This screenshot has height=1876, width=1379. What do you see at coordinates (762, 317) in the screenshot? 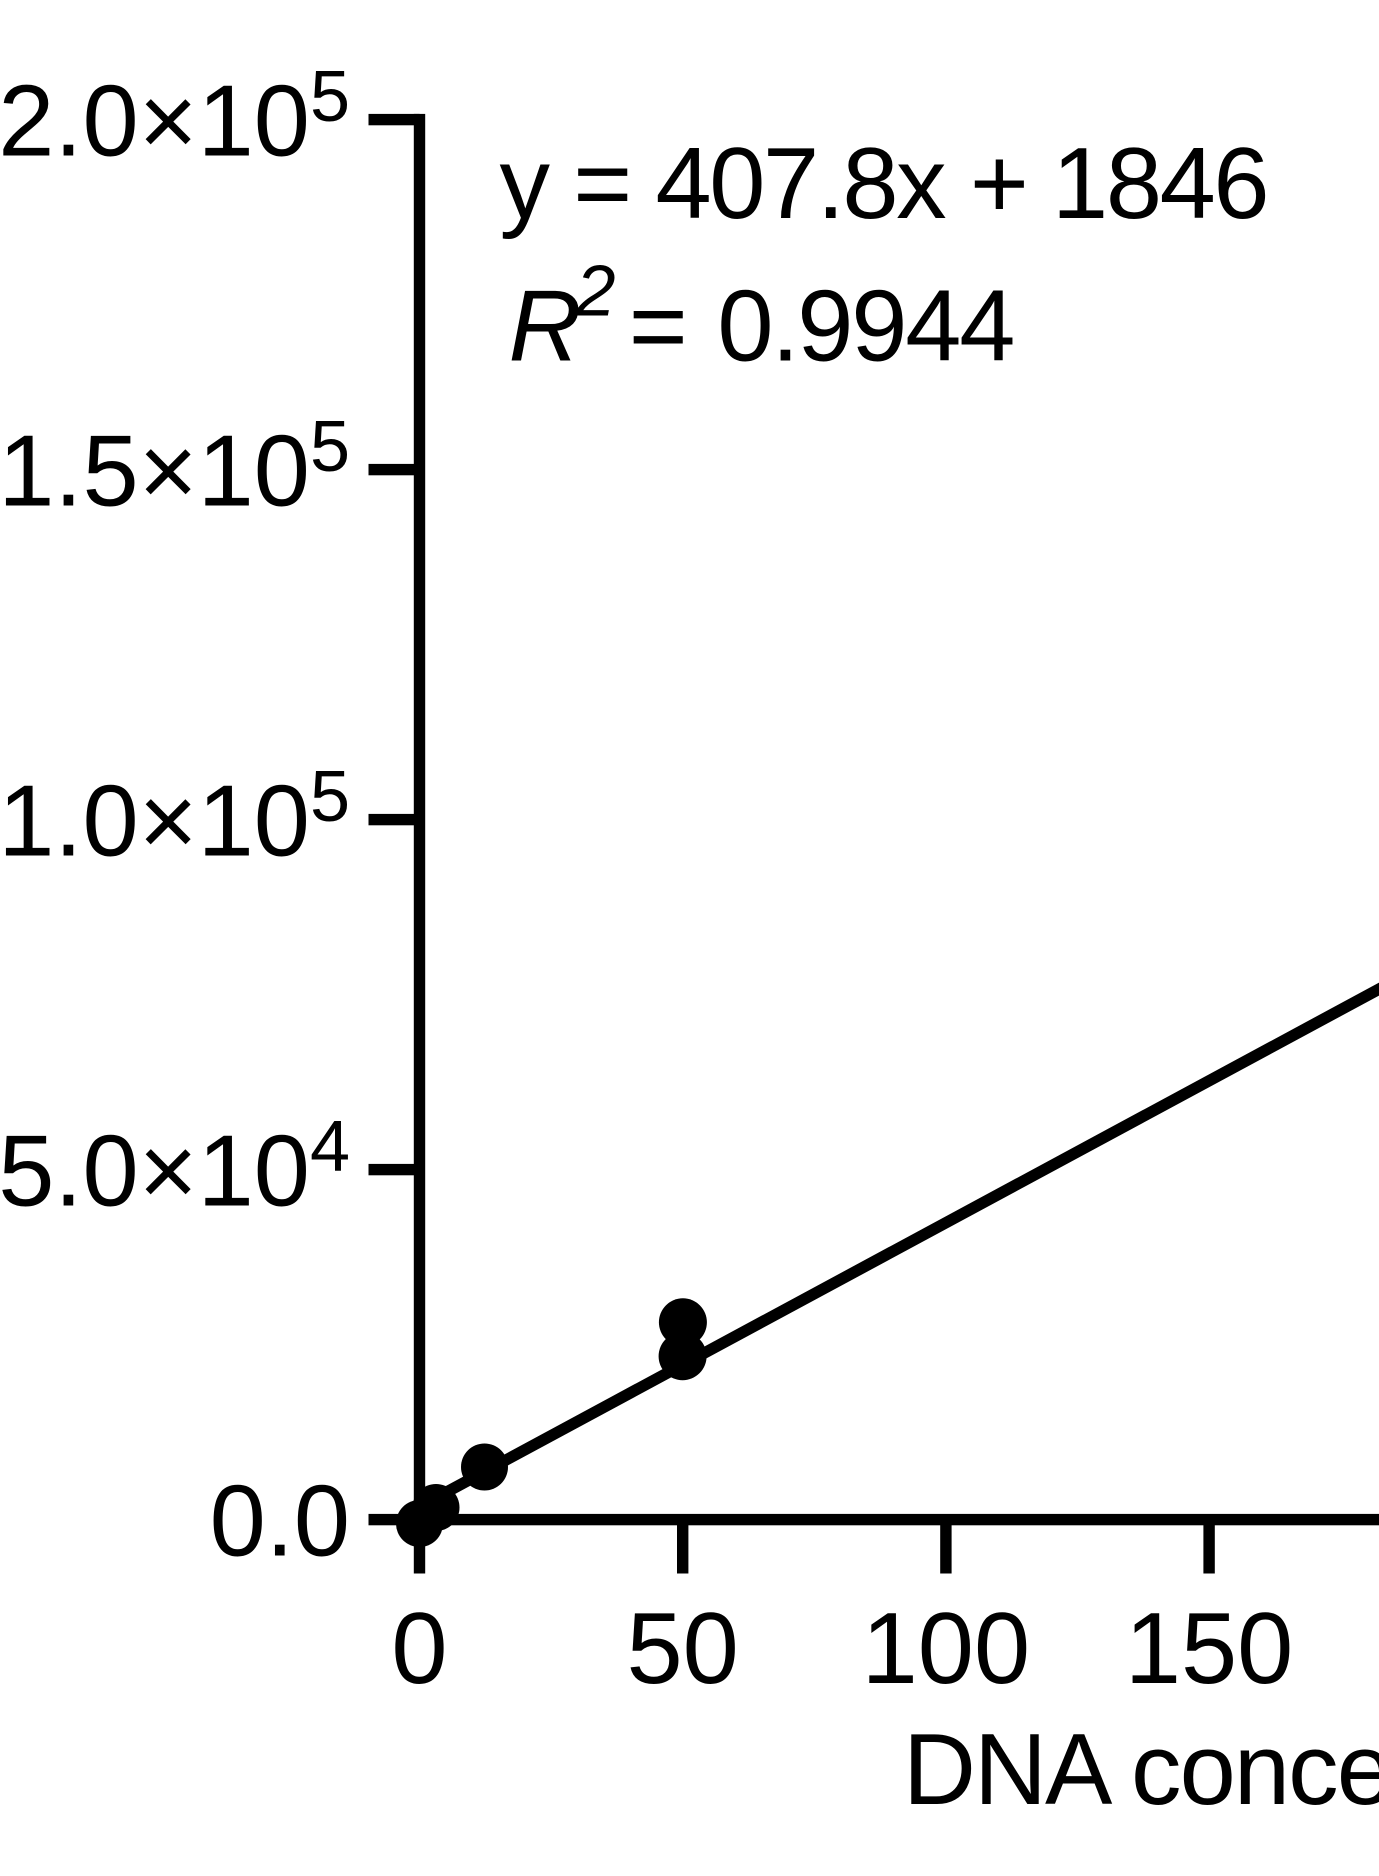
I see `svg-text:R2=0.9944: R2 = 0.9944` at bounding box center [762, 317].